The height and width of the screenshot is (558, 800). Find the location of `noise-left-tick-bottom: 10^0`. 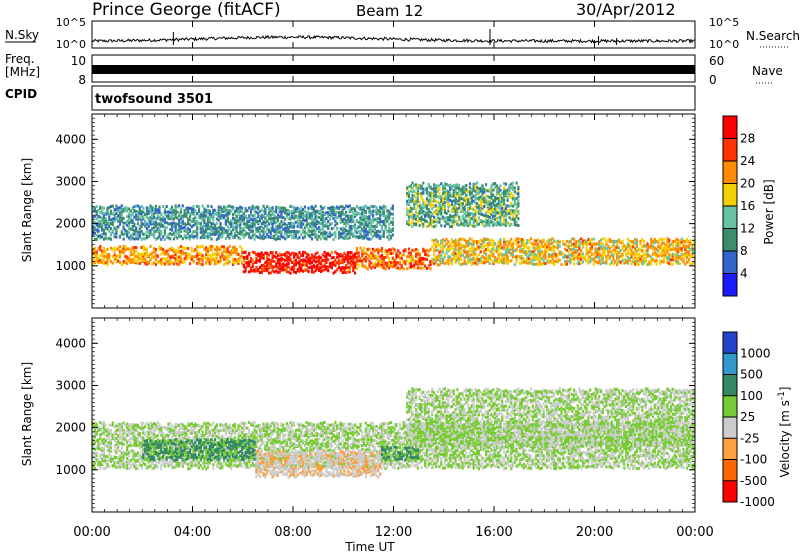

noise-left-tick-bottom: 10^0 is located at coordinates (71, 44).